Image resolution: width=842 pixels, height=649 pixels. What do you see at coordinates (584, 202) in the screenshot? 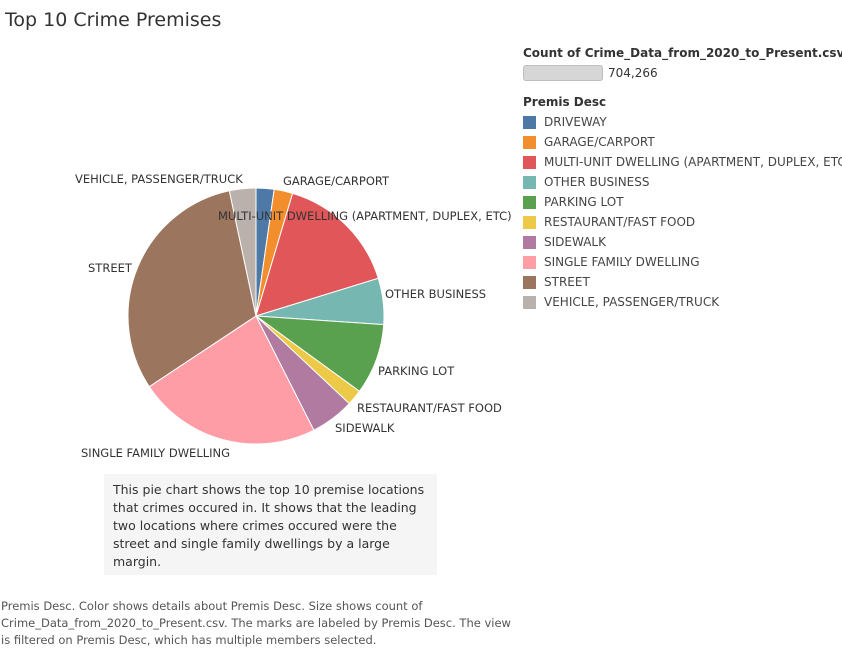
I see `legend-label: PARKING LOT` at bounding box center [584, 202].